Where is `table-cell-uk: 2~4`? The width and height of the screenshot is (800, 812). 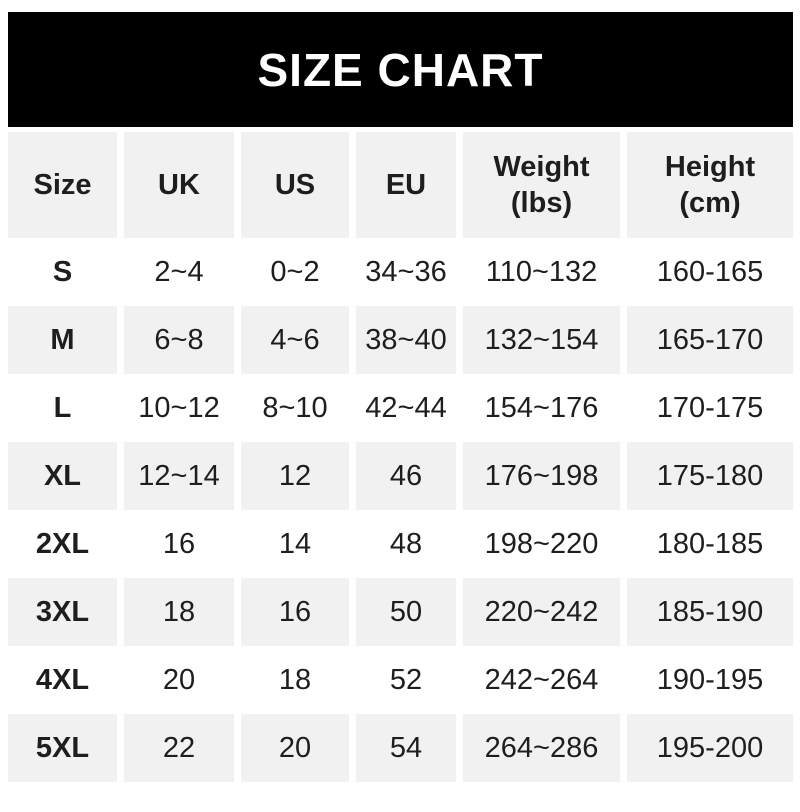
table-cell-uk: 2~4 is located at coordinates (179, 272).